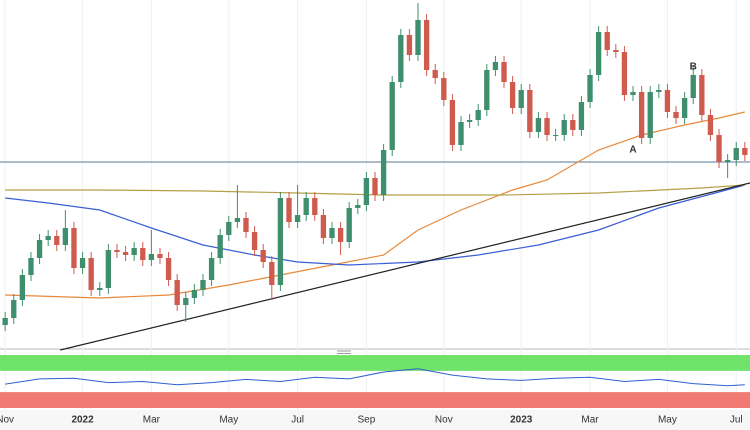 This screenshot has width=750, height=430. What do you see at coordinates (344, 352) in the screenshot?
I see `divider-grip` at bounding box center [344, 352].